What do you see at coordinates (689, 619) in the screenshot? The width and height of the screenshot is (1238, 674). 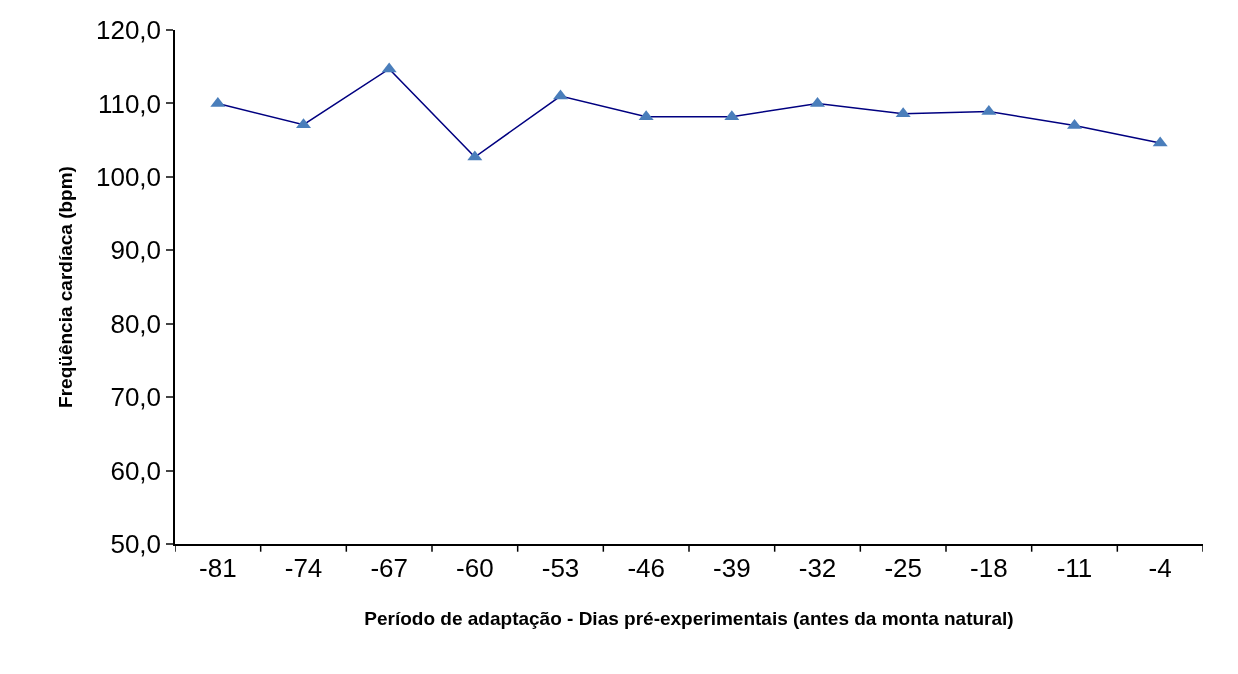 I see `x-axis-title: Período de adaptação - Dias pré-experimentais (antes da monta natural)` at bounding box center [689, 619].